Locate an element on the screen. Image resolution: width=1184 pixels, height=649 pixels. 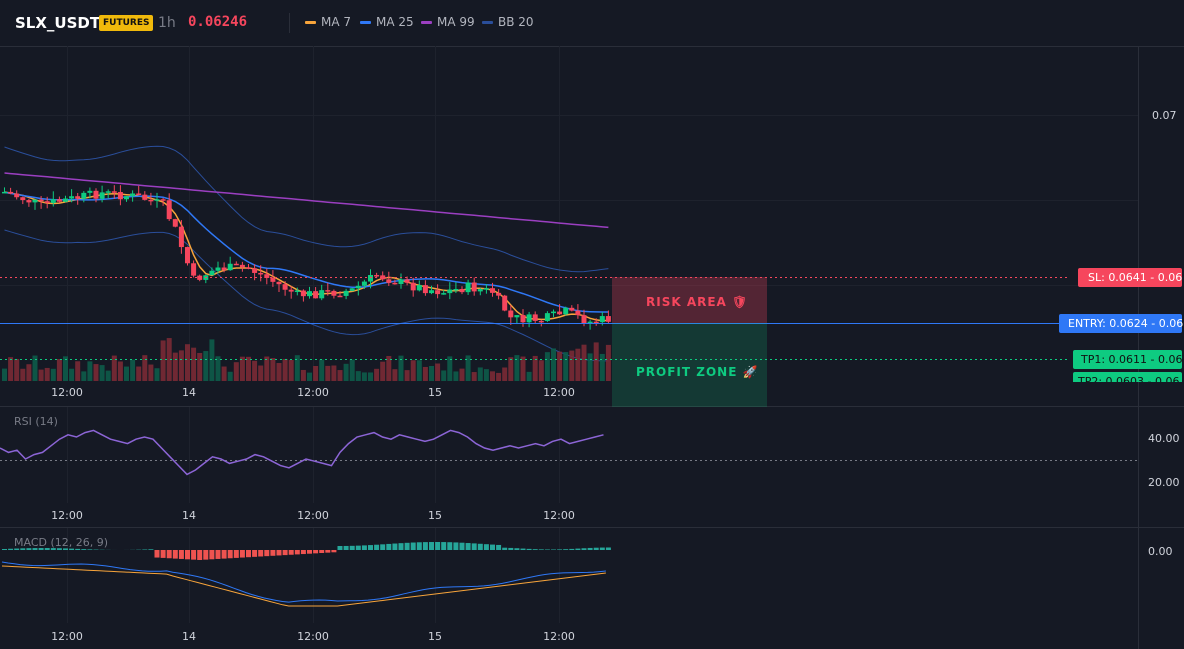
volume-bars is located at coordinates (306, 359).